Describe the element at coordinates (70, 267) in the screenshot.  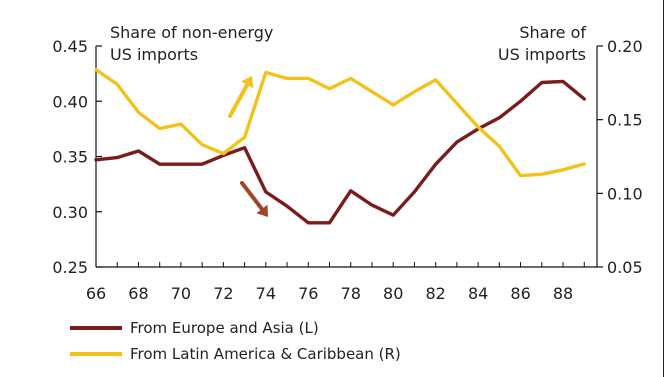
I see `left-tick-label: 0.25` at that location.